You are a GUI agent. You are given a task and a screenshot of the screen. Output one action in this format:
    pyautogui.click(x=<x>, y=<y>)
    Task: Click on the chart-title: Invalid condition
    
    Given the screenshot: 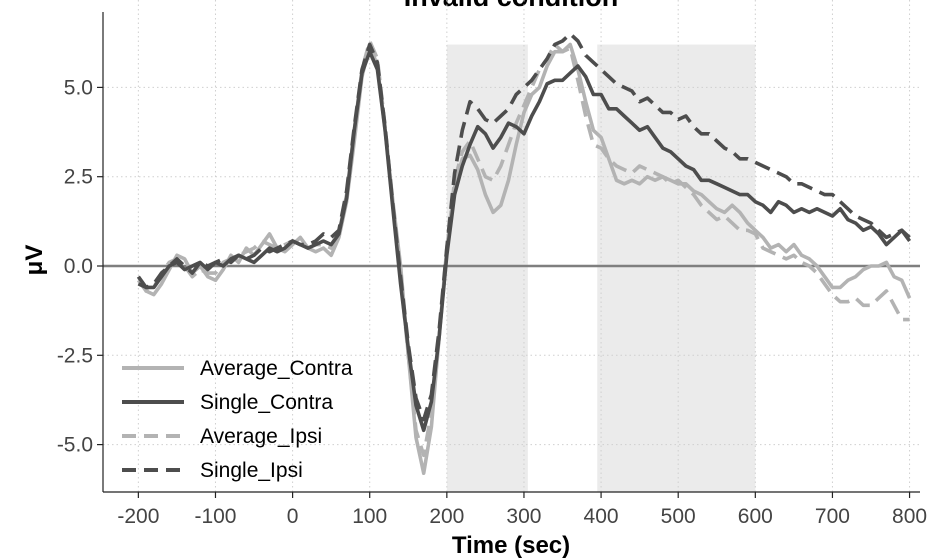 What is the action you would take?
    pyautogui.click(x=511, y=6)
    